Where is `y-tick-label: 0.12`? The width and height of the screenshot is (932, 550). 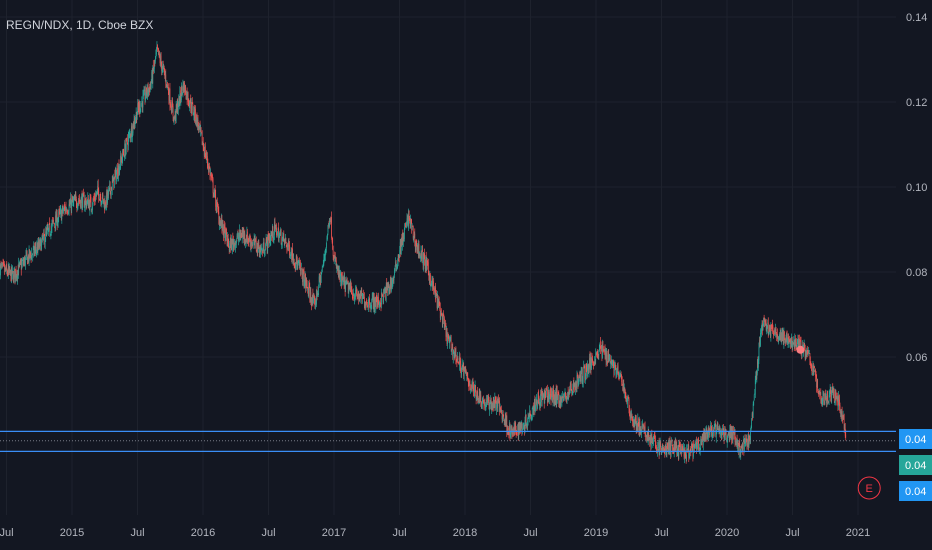
y-tick-label: 0.12 is located at coordinates (916, 103).